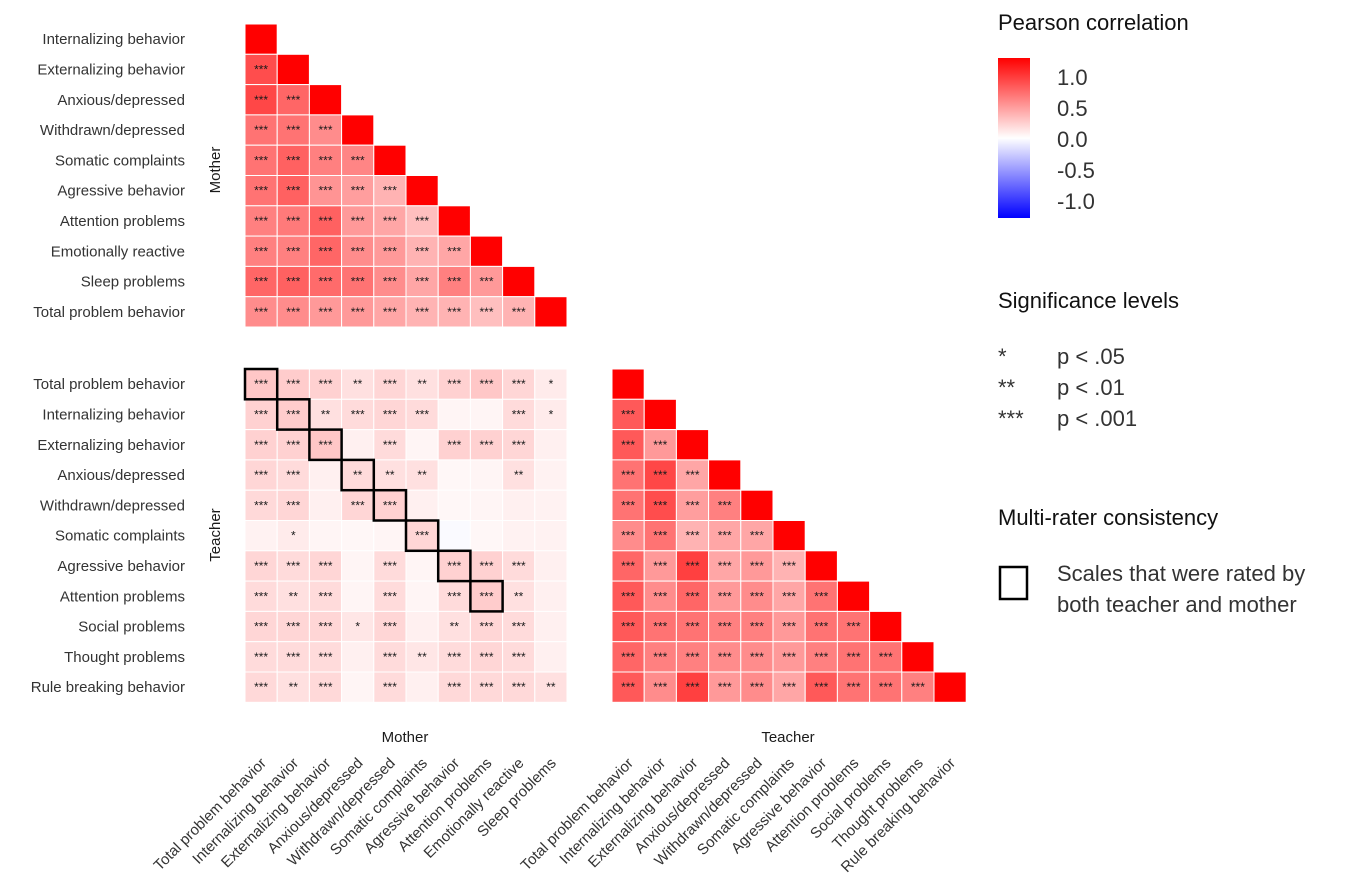 The width and height of the screenshot is (1355, 892). Describe the element at coordinates (821, 687) in the screenshot. I see `heatmap-cell-teacher-r10-c6` at that location.